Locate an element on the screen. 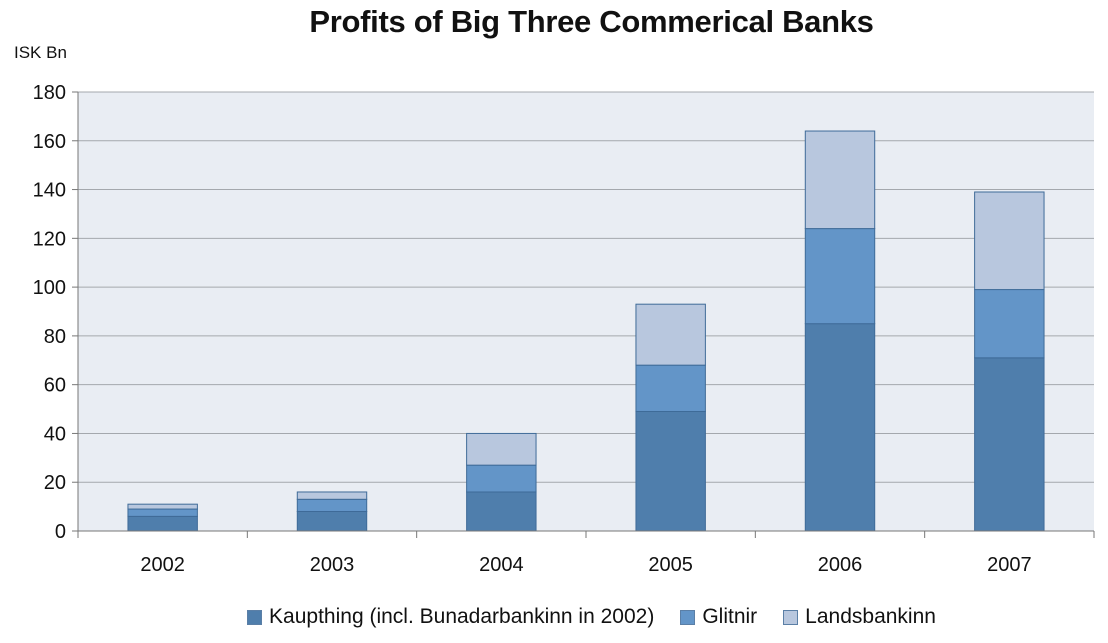 This screenshot has width=1108, height=643. y-tick-label: 20 is located at coordinates (55, 483).